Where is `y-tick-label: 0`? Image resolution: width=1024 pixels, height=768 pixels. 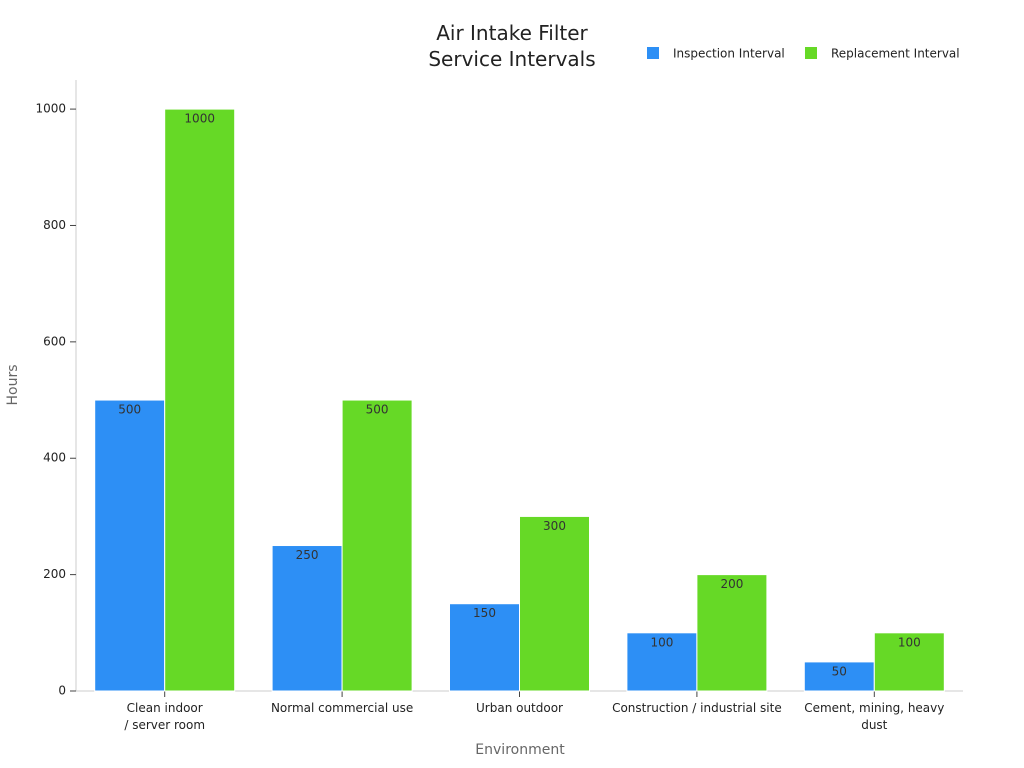
y-tick-label: 0 is located at coordinates (62, 691).